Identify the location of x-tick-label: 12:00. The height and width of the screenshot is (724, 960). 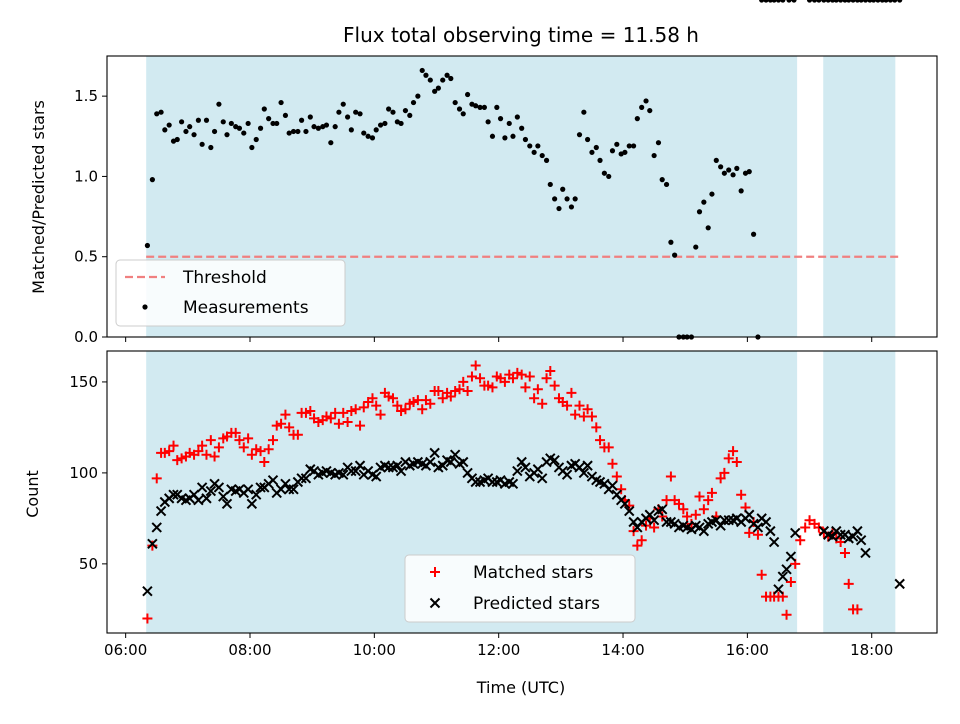
(498, 650).